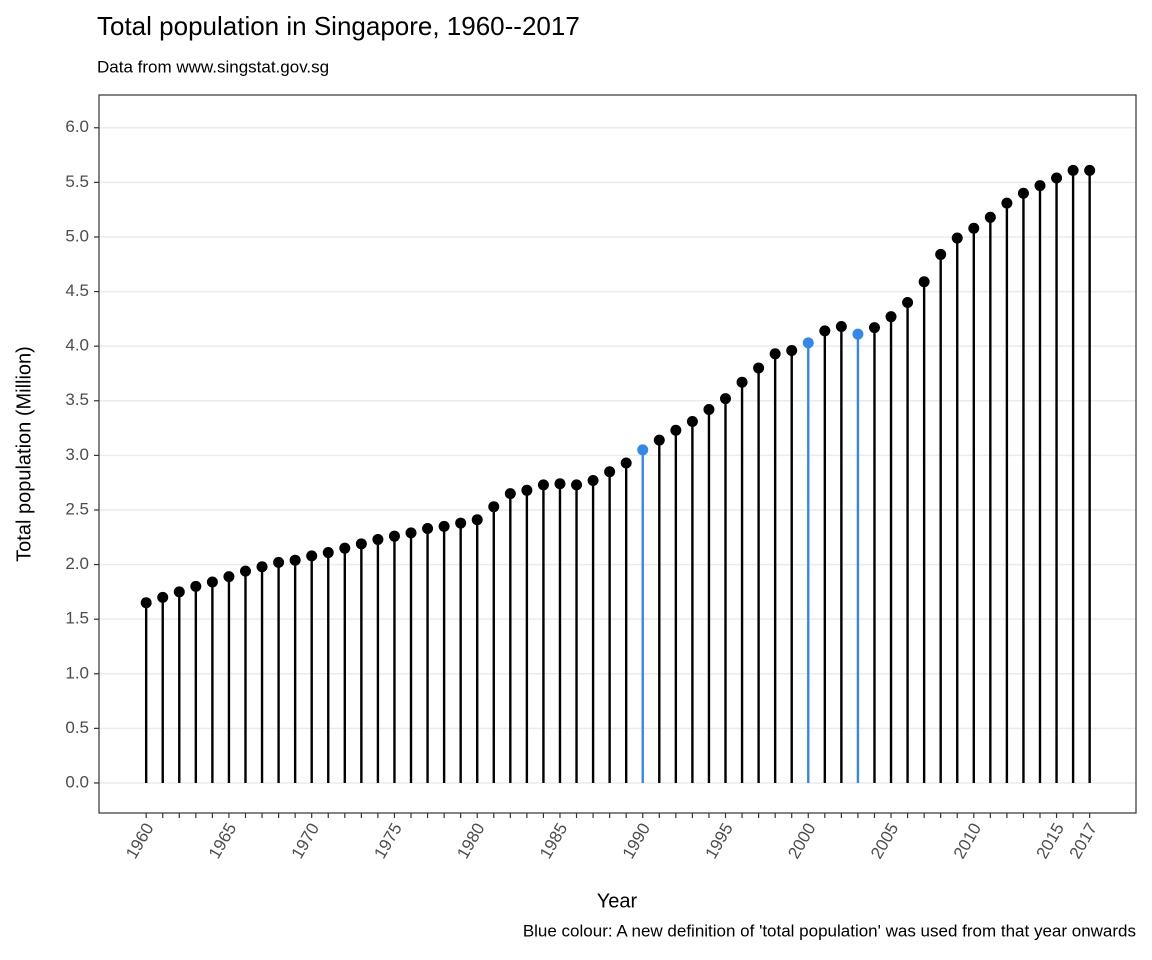 The width and height of the screenshot is (1152, 960). What do you see at coordinates (77, 126) in the screenshot?
I see `y-tick-label: 6.0` at bounding box center [77, 126].